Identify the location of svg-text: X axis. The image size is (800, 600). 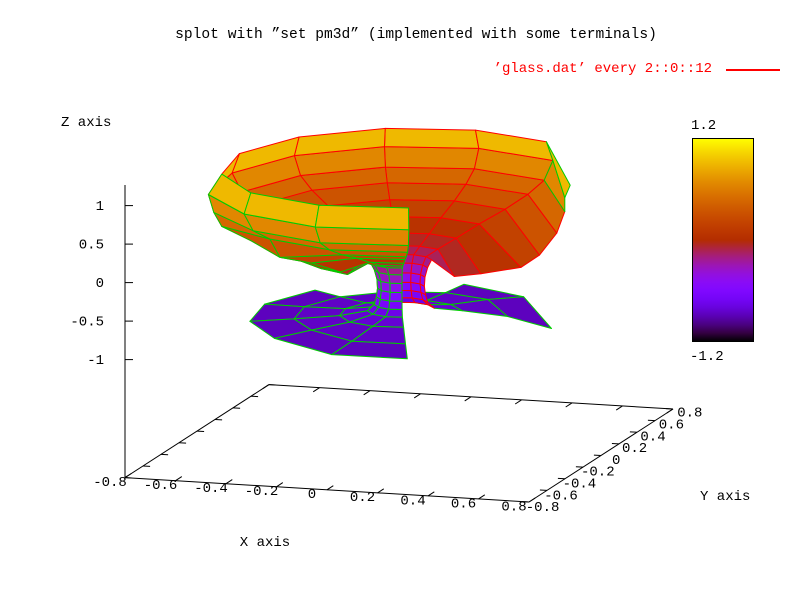
(265, 543).